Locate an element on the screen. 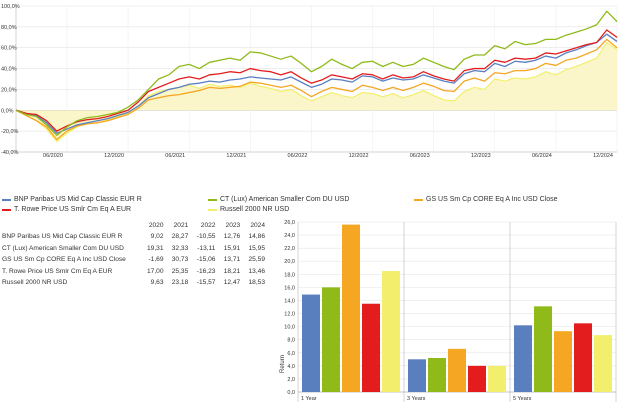  line-chart-x-tick-label: 06/2021 is located at coordinates (175, 156).